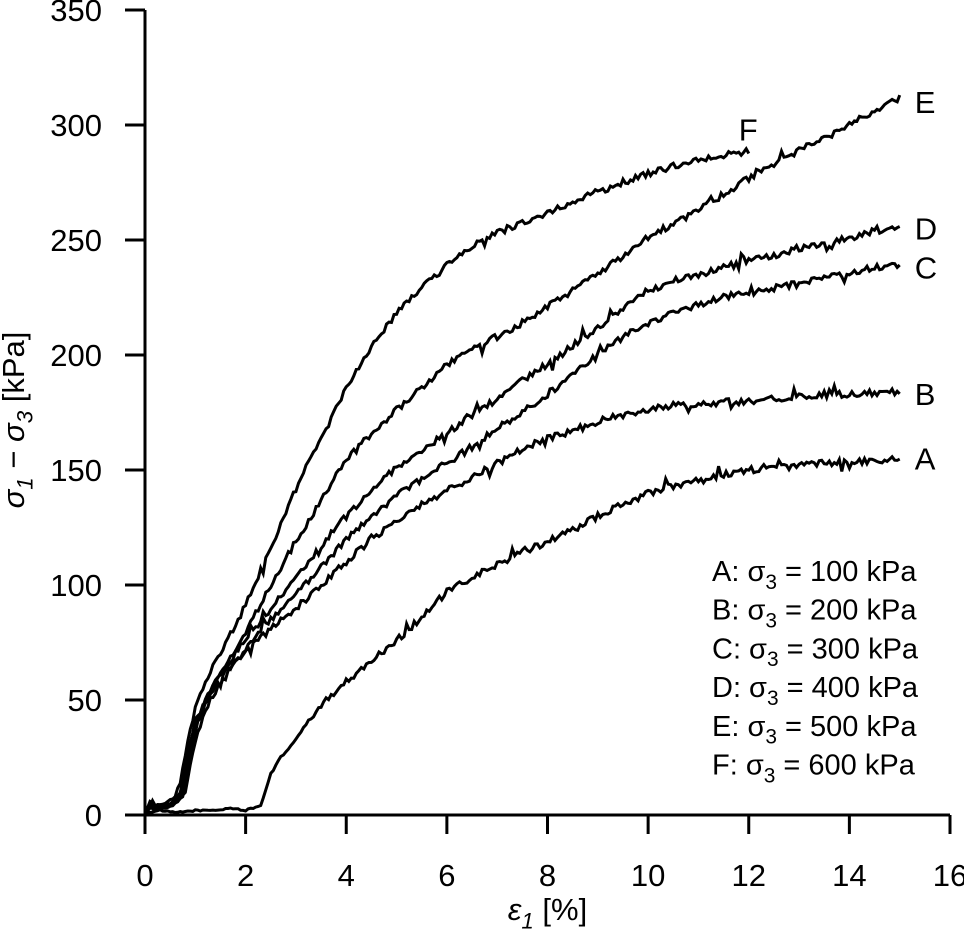 The height and width of the screenshot is (929, 964). Describe the element at coordinates (815, 691) in the screenshot. I see `legend-entry-d: D: σ3 = 400 kPa` at that location.